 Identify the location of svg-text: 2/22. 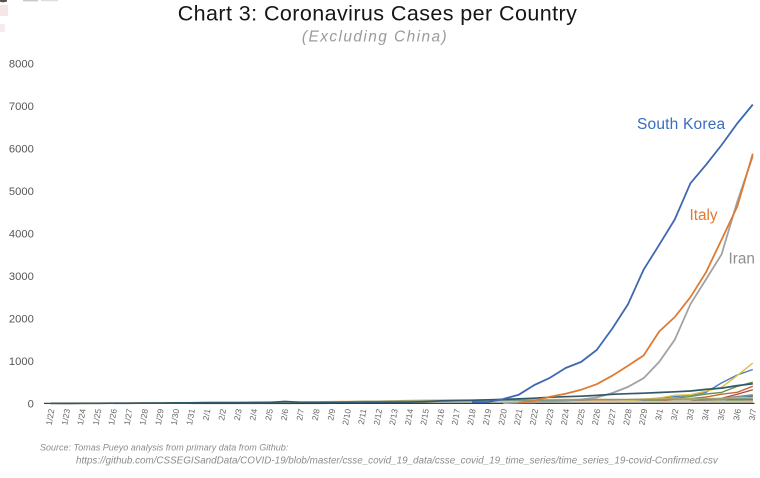
(533, 417).